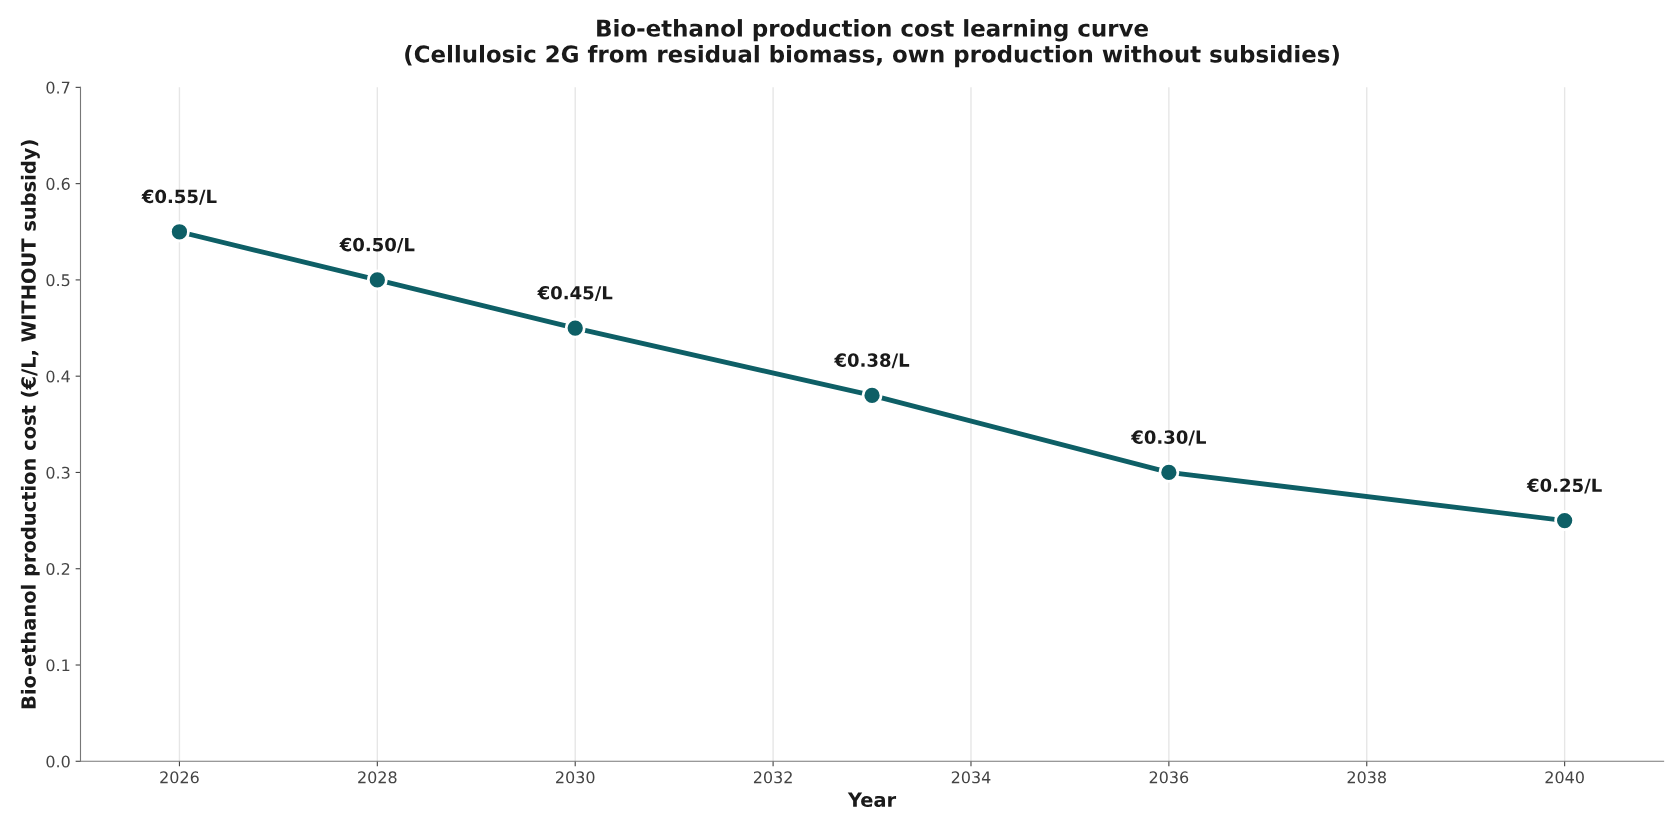  Describe the element at coordinates (58, 376) in the screenshot. I see `y-tick-label: 0.4` at that location.